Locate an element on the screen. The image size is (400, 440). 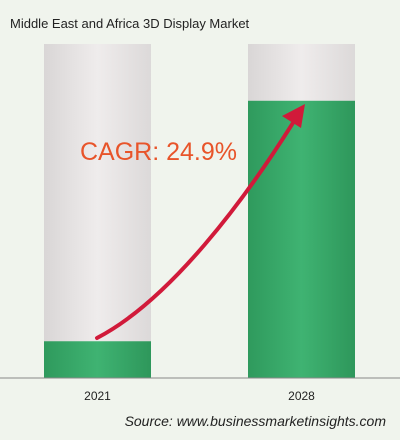
x-tick-label-2021: 2021 is located at coordinates (97, 396).